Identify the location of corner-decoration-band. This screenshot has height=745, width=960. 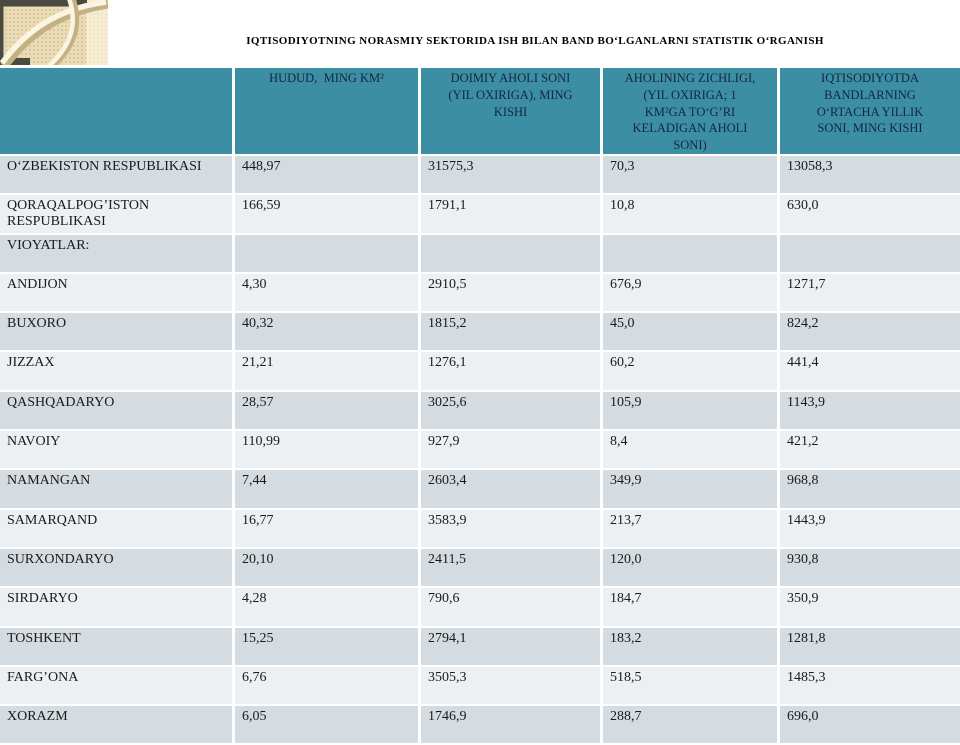
(97, 32).